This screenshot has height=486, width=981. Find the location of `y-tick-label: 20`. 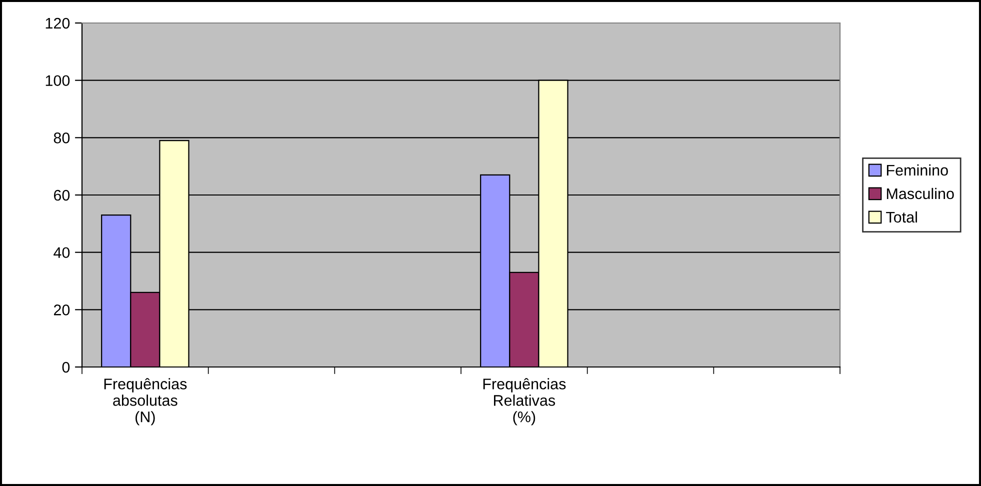

y-tick-label: 20 is located at coordinates (62, 310).